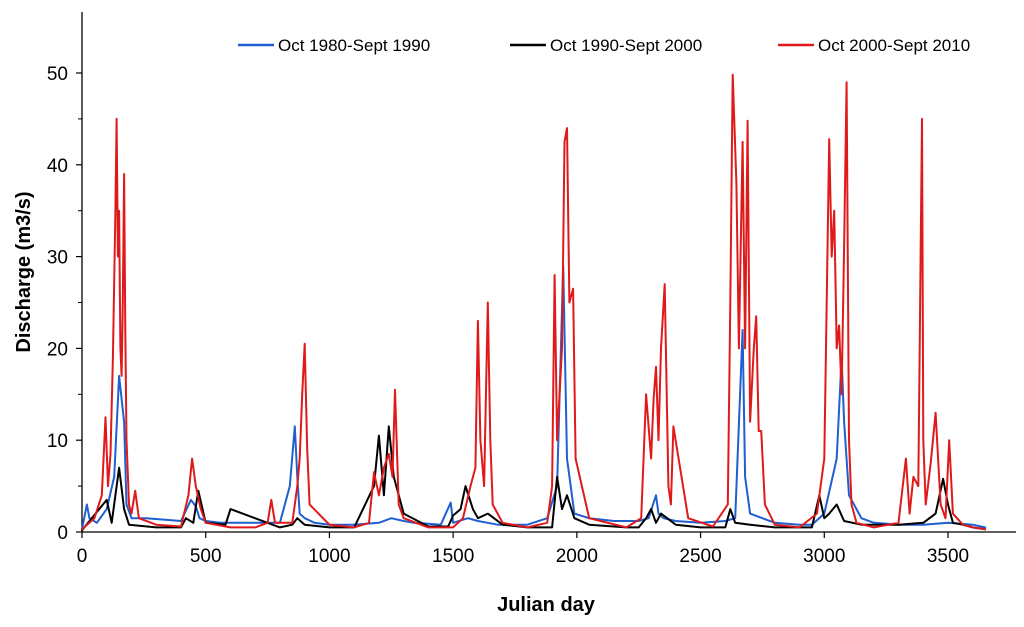 The width and height of the screenshot is (1024, 627). I want to click on y-tick-label: 10, so click(57, 441).